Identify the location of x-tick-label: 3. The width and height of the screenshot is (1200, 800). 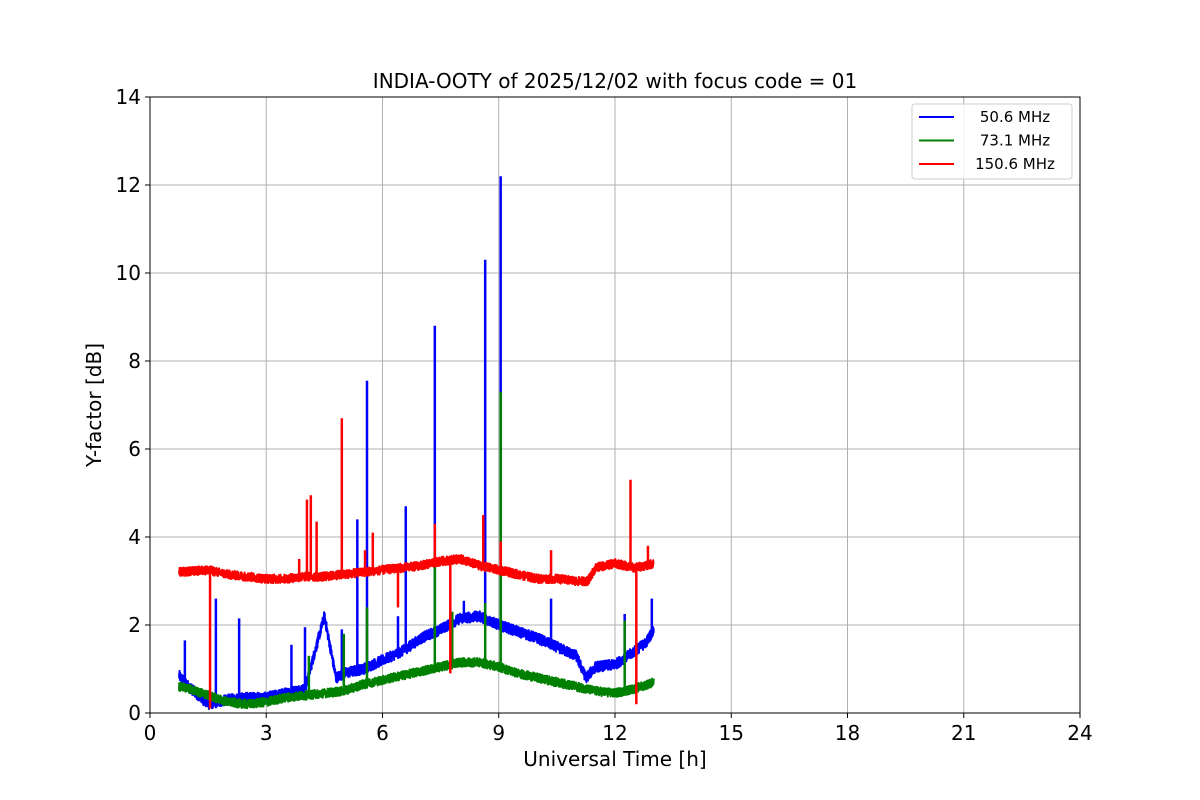
(266, 733).